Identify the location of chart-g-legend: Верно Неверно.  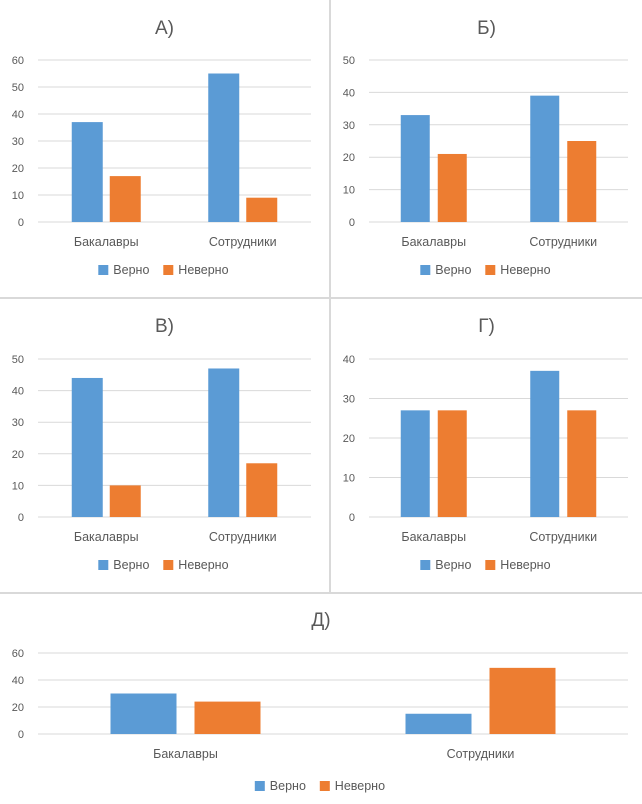
(485, 565).